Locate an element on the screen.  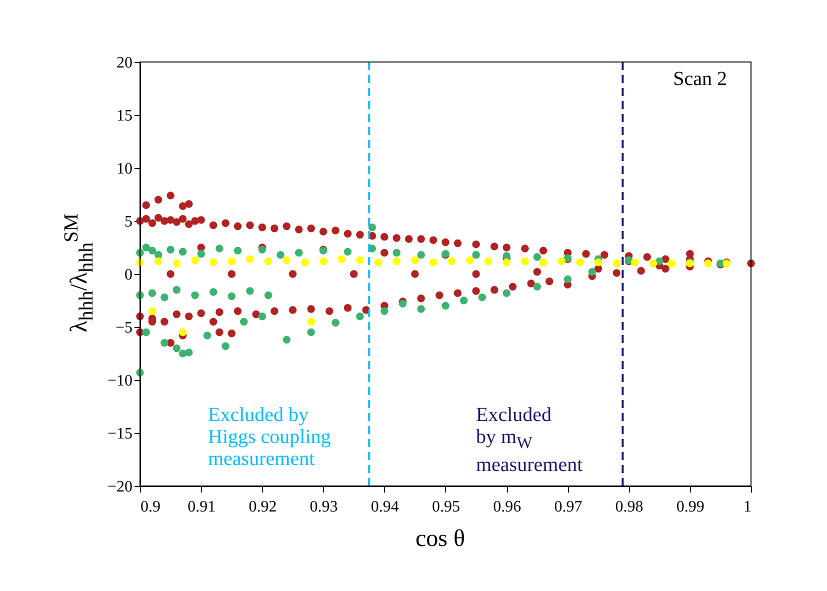
x-tick-label: 0.93 is located at coordinates (324, 507).